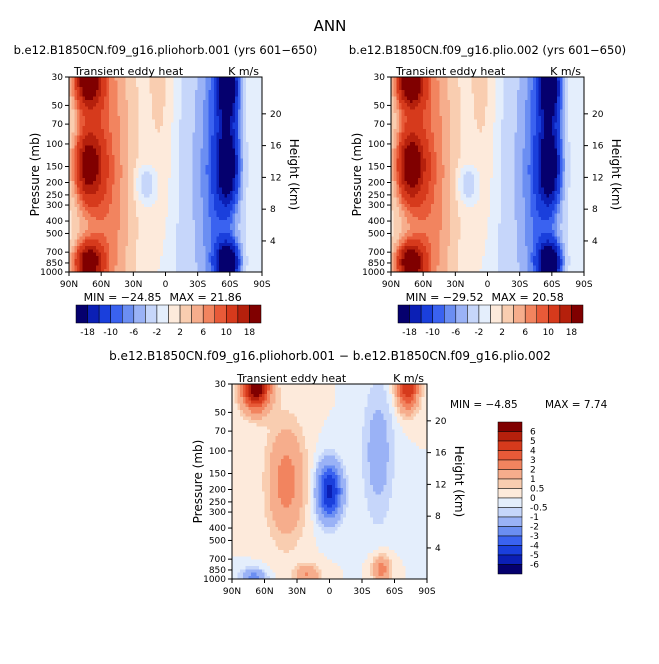 The height and width of the screenshot is (664, 659). What do you see at coordinates (69, 285) in the screenshot?
I see `x-tick-label: 90N` at bounding box center [69, 285].